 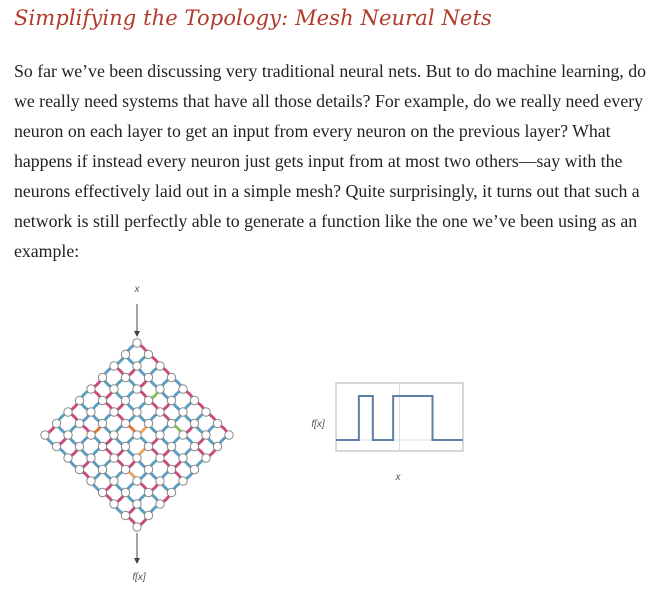 I want to click on plot-series-line, so click(x=399, y=418).